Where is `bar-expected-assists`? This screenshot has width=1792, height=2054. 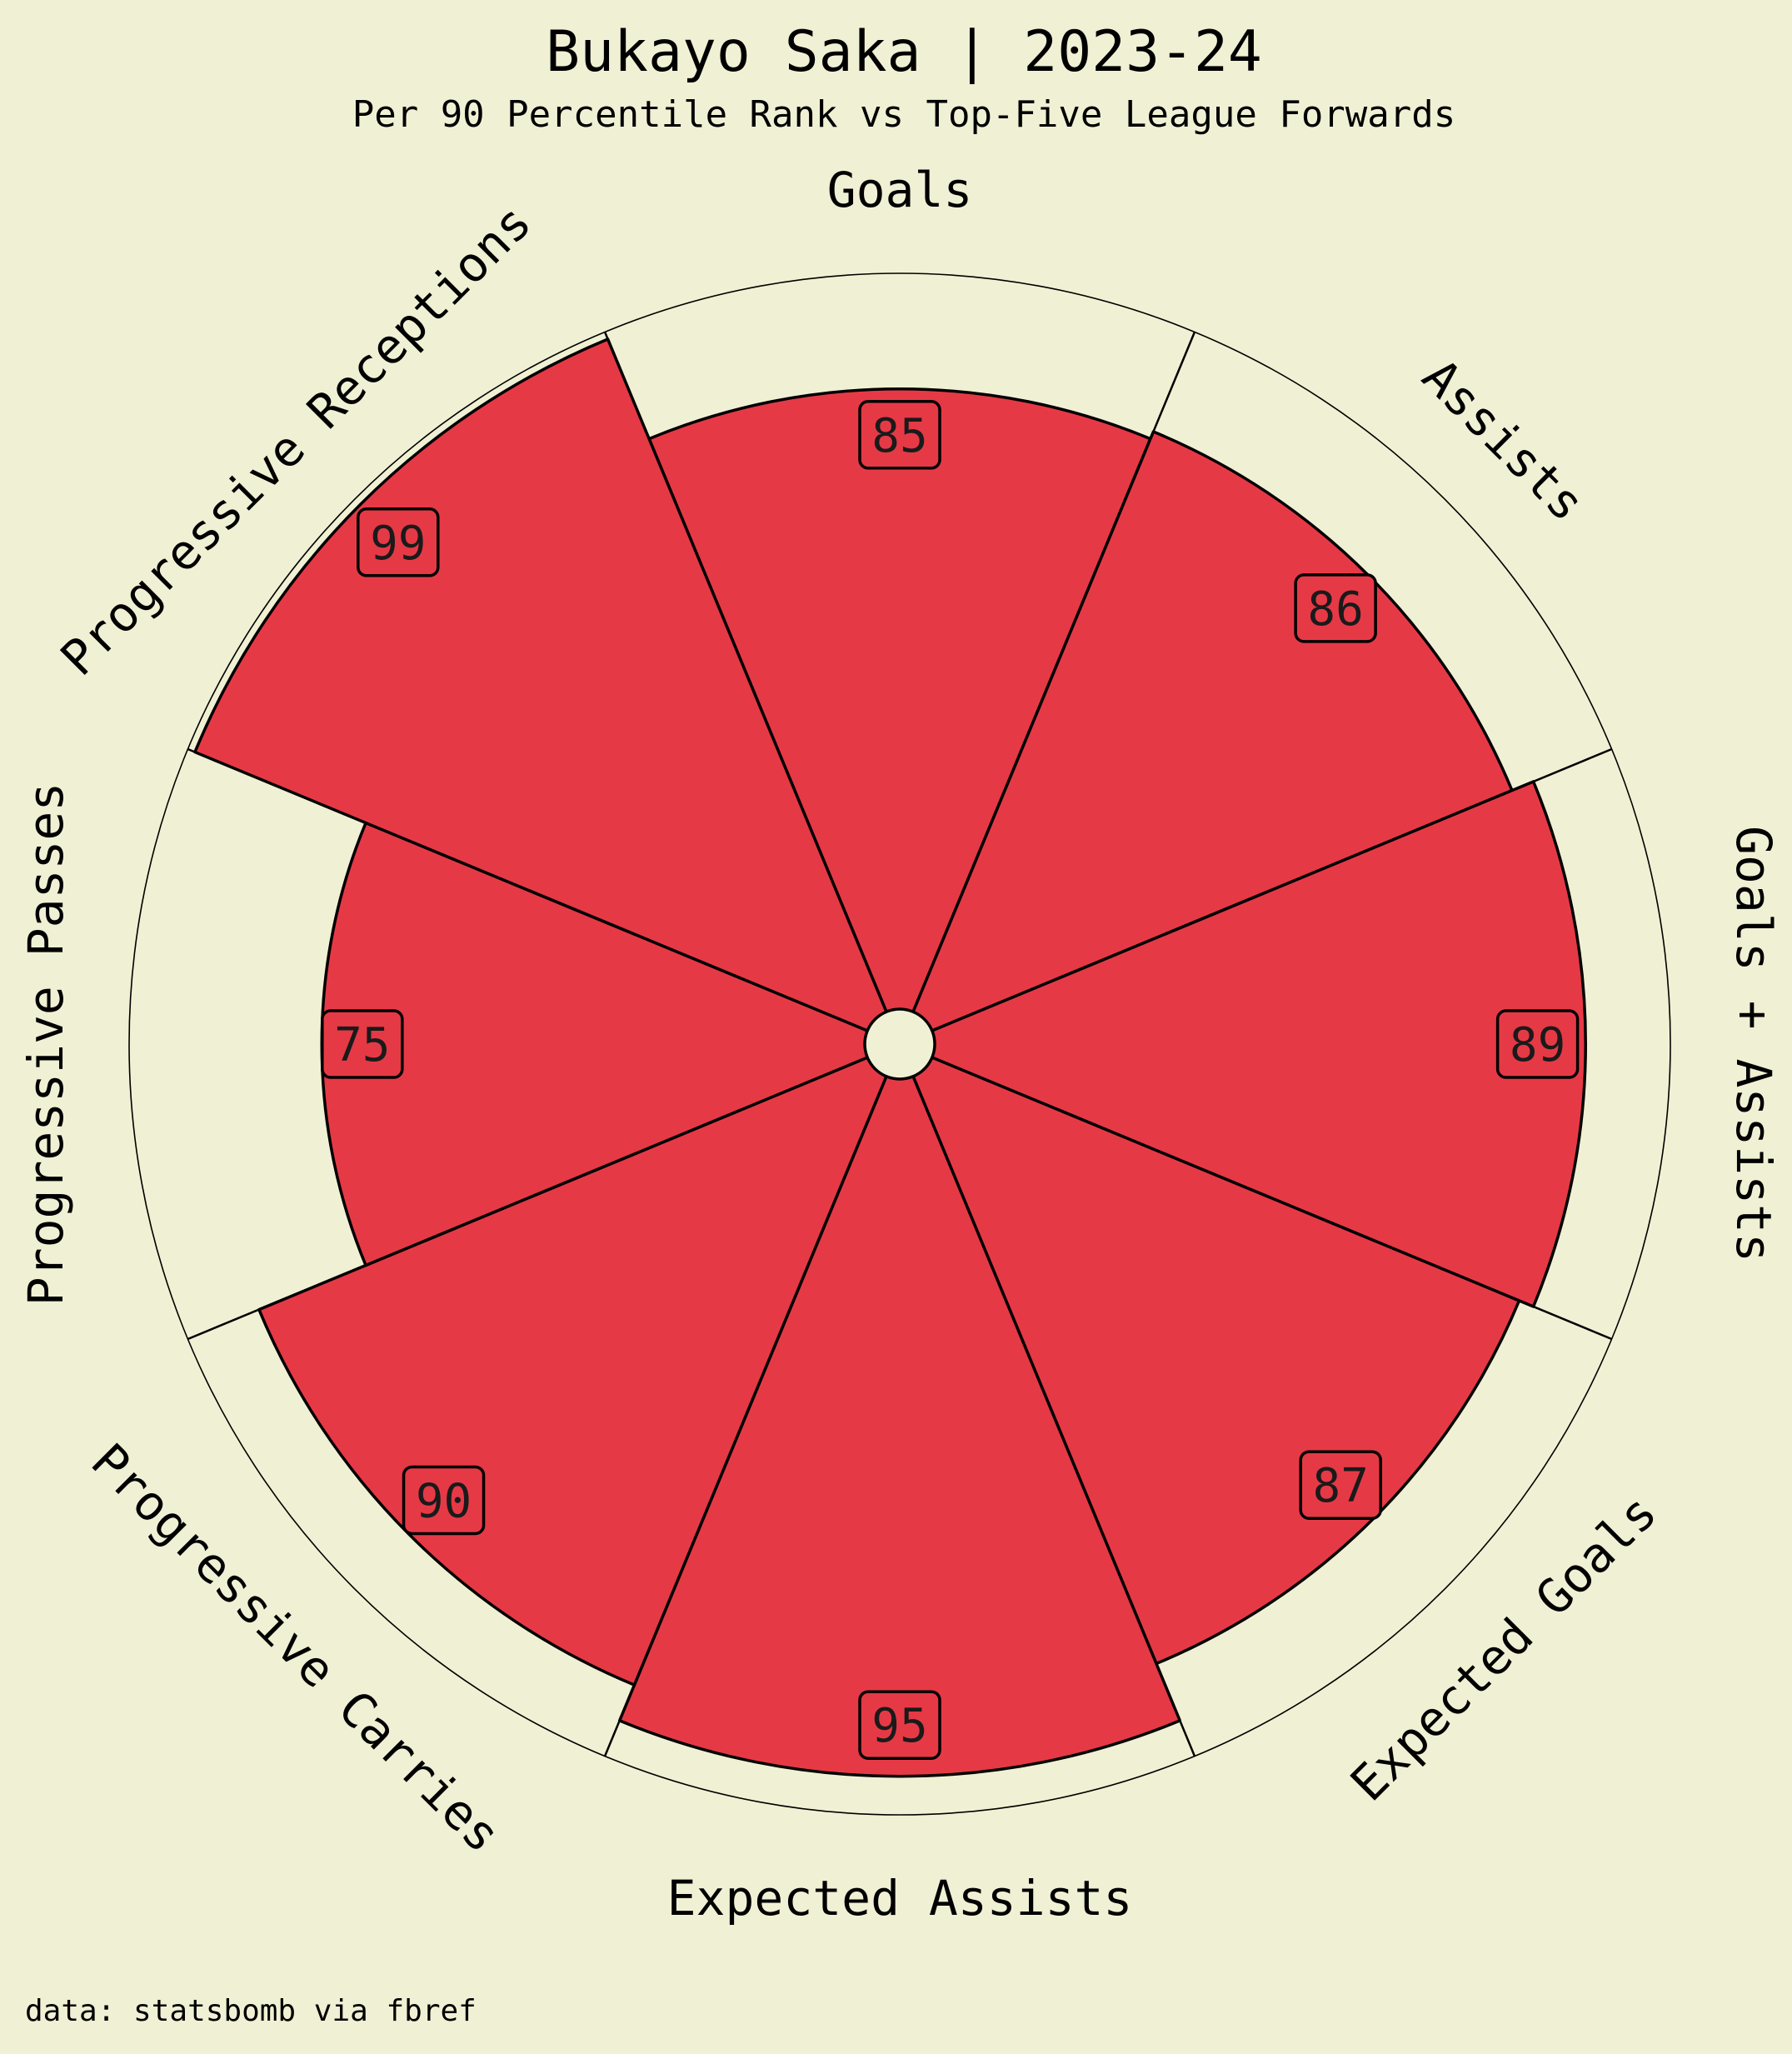
bar-expected-assists is located at coordinates (899, 1410).